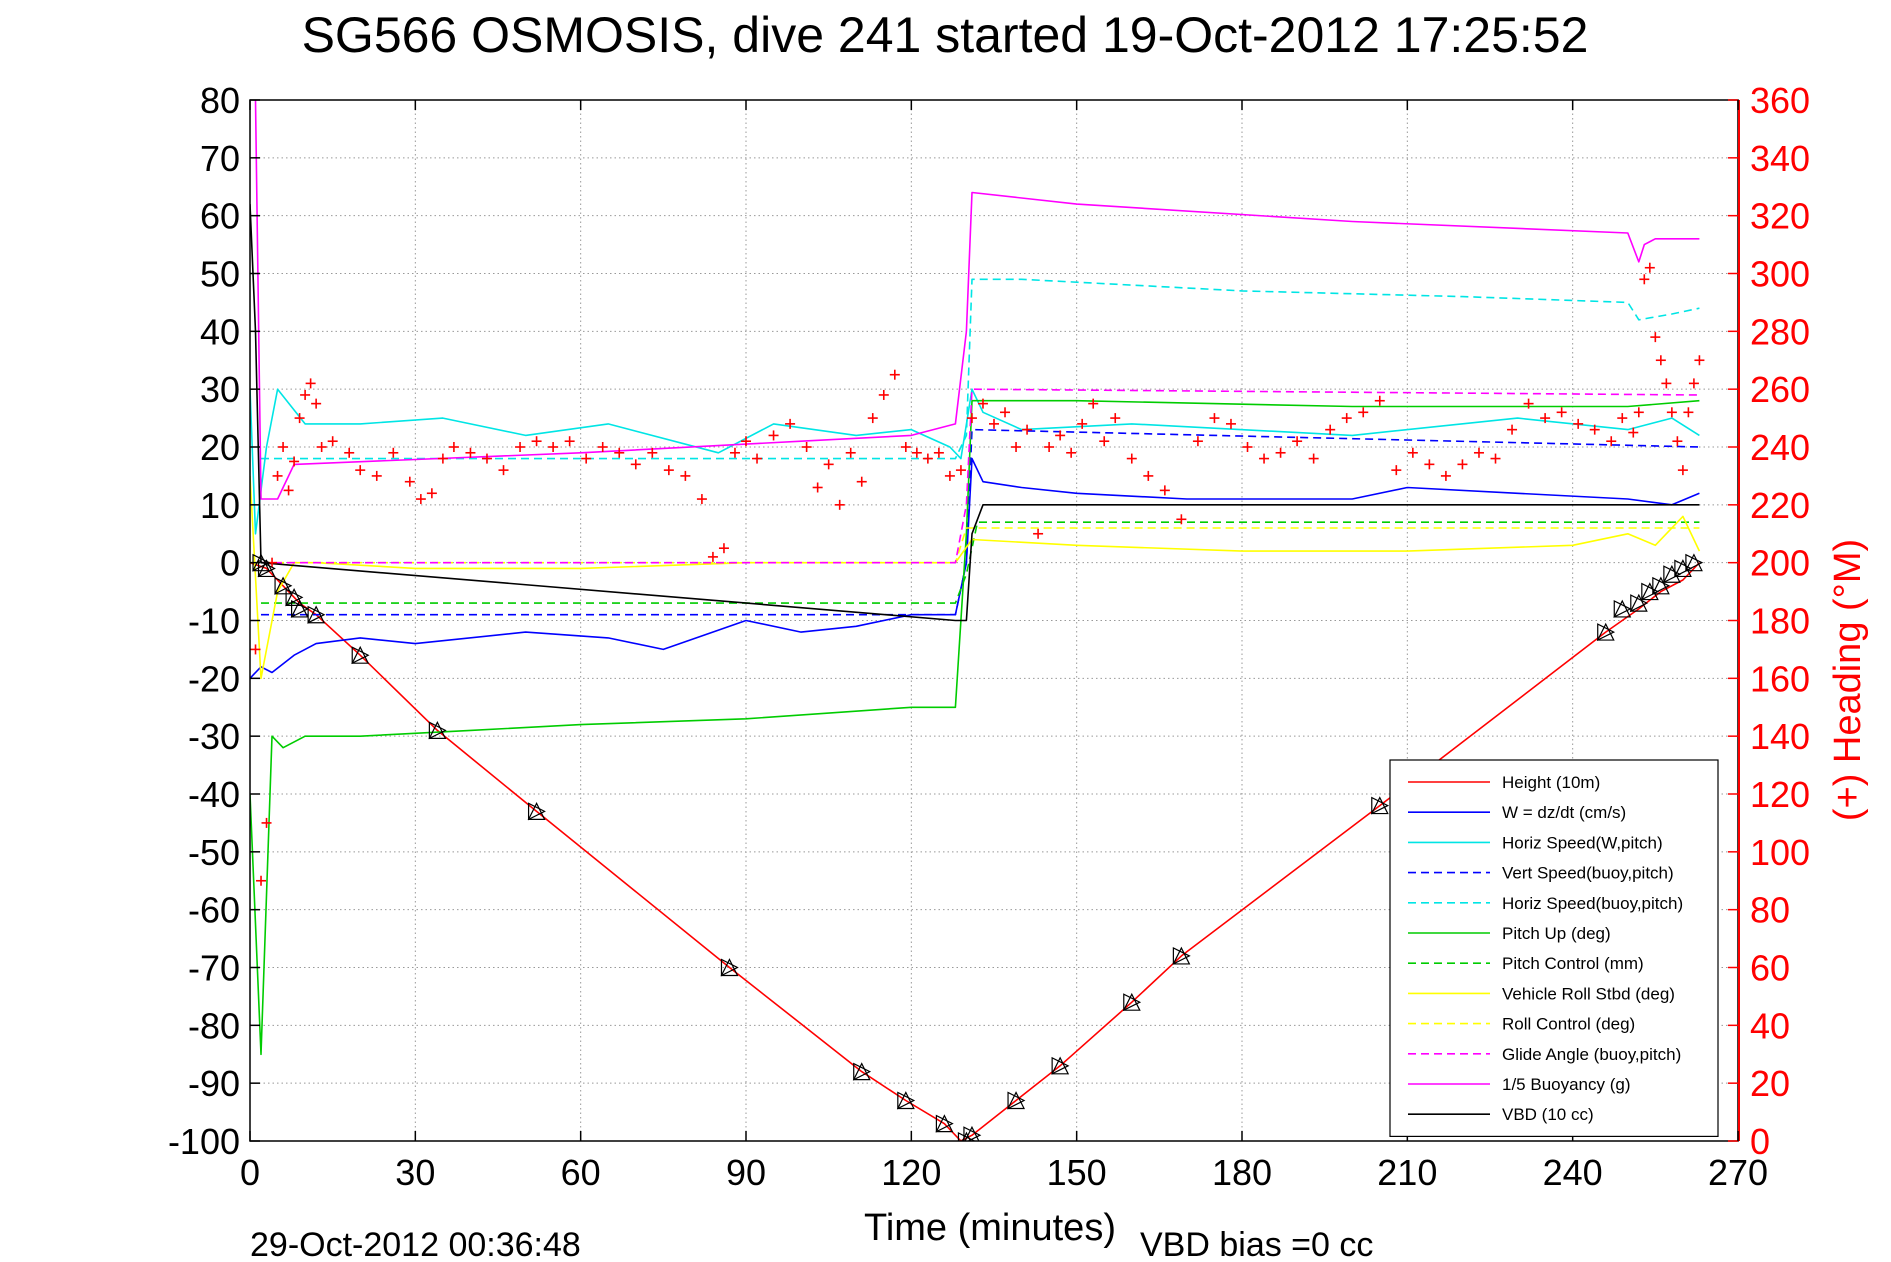 The width and height of the screenshot is (1891, 1262). Describe the element at coordinates (581, 1172) in the screenshot. I see `x-tick-label: 60` at that location.